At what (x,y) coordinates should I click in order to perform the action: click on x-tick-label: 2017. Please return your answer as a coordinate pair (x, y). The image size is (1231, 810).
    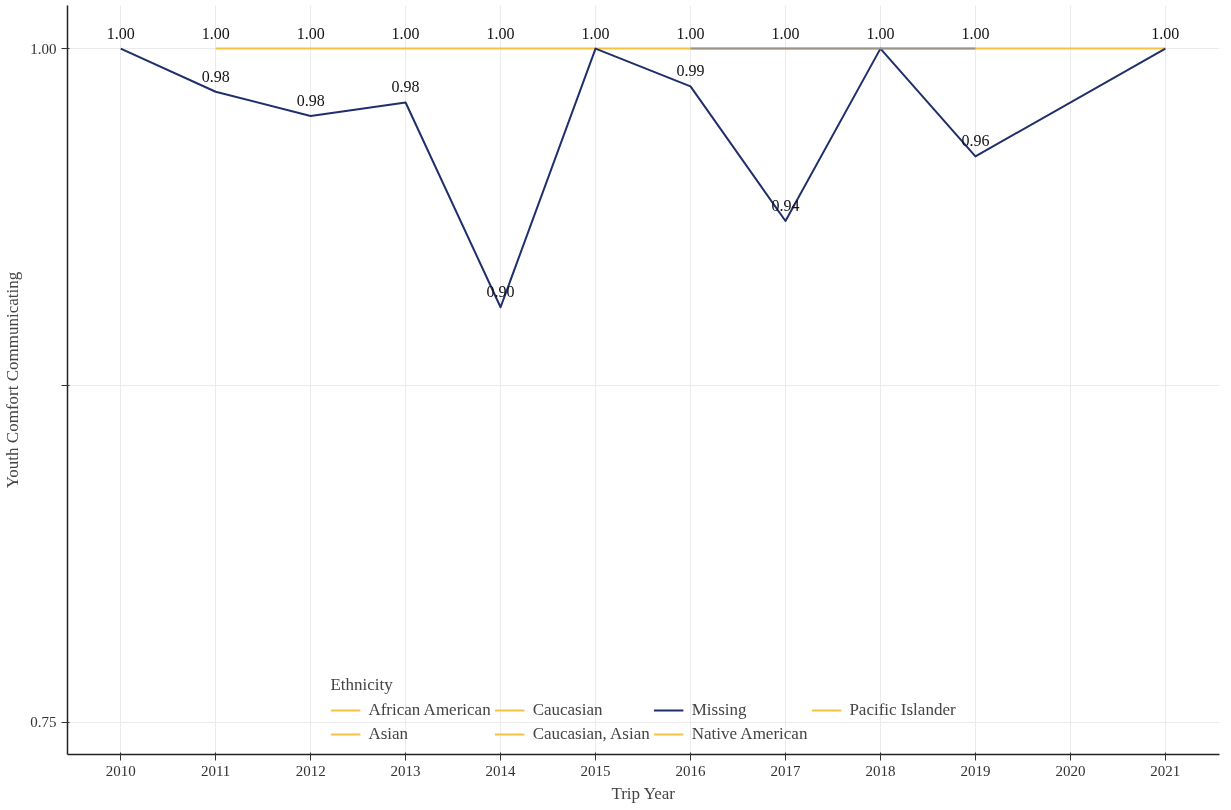
    Looking at the image, I should click on (785, 770).